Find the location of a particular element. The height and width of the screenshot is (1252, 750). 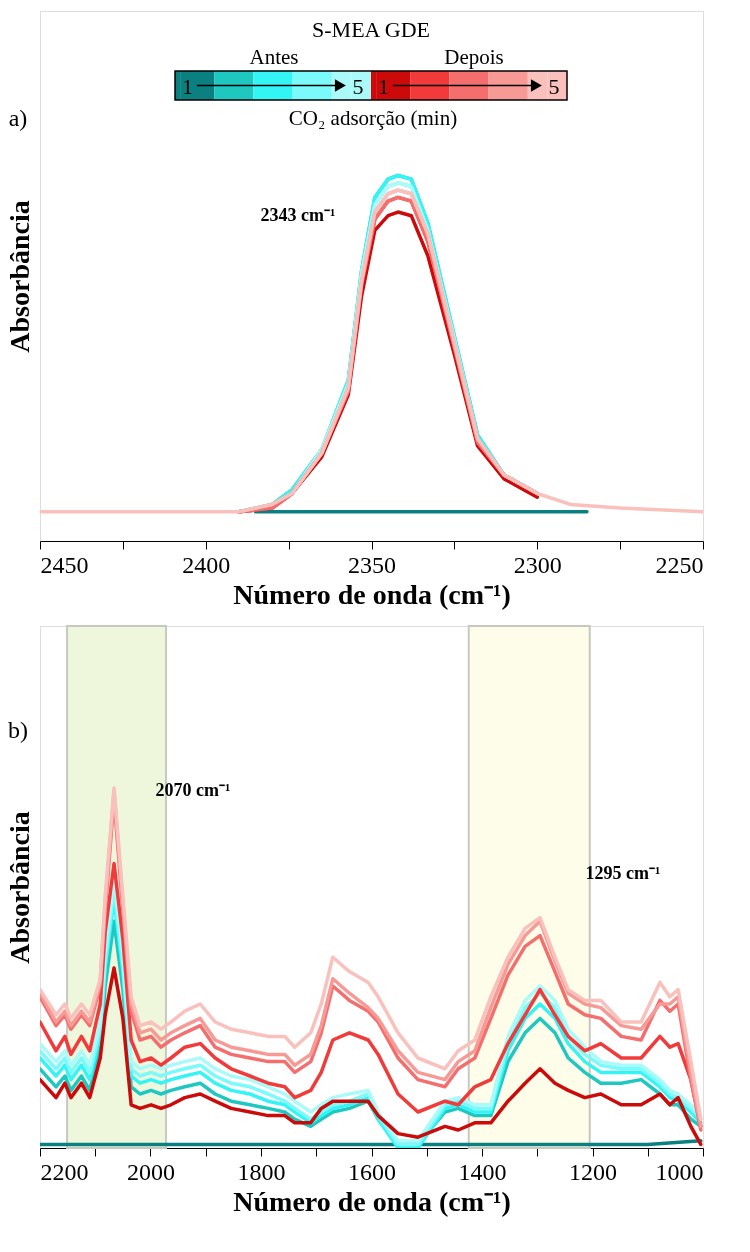

x-tick-label: 1200 is located at coordinates (593, 1171).